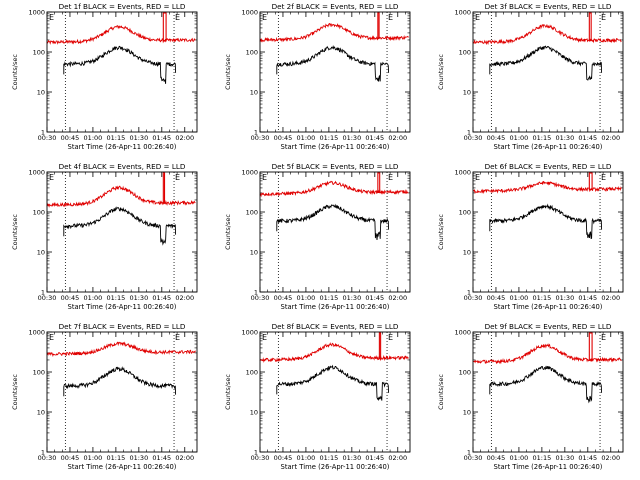 This screenshot has height=480, width=640. What do you see at coordinates (122, 326) in the screenshot?
I see `panel-title: Det 7f BLACK = Events, RED = LLD` at bounding box center [122, 326].